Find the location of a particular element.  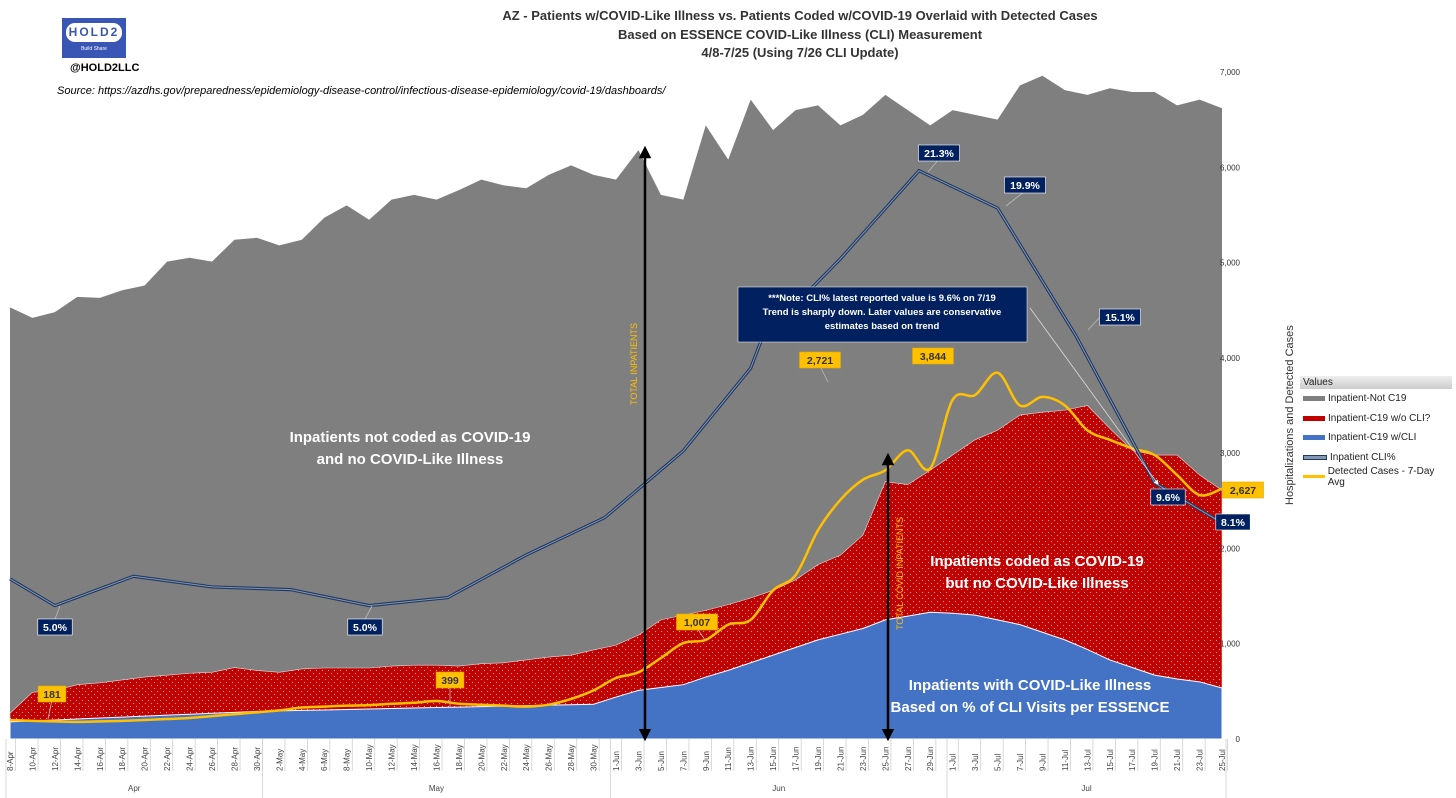

x-tick-label: 18-May is located at coordinates (459, 757).